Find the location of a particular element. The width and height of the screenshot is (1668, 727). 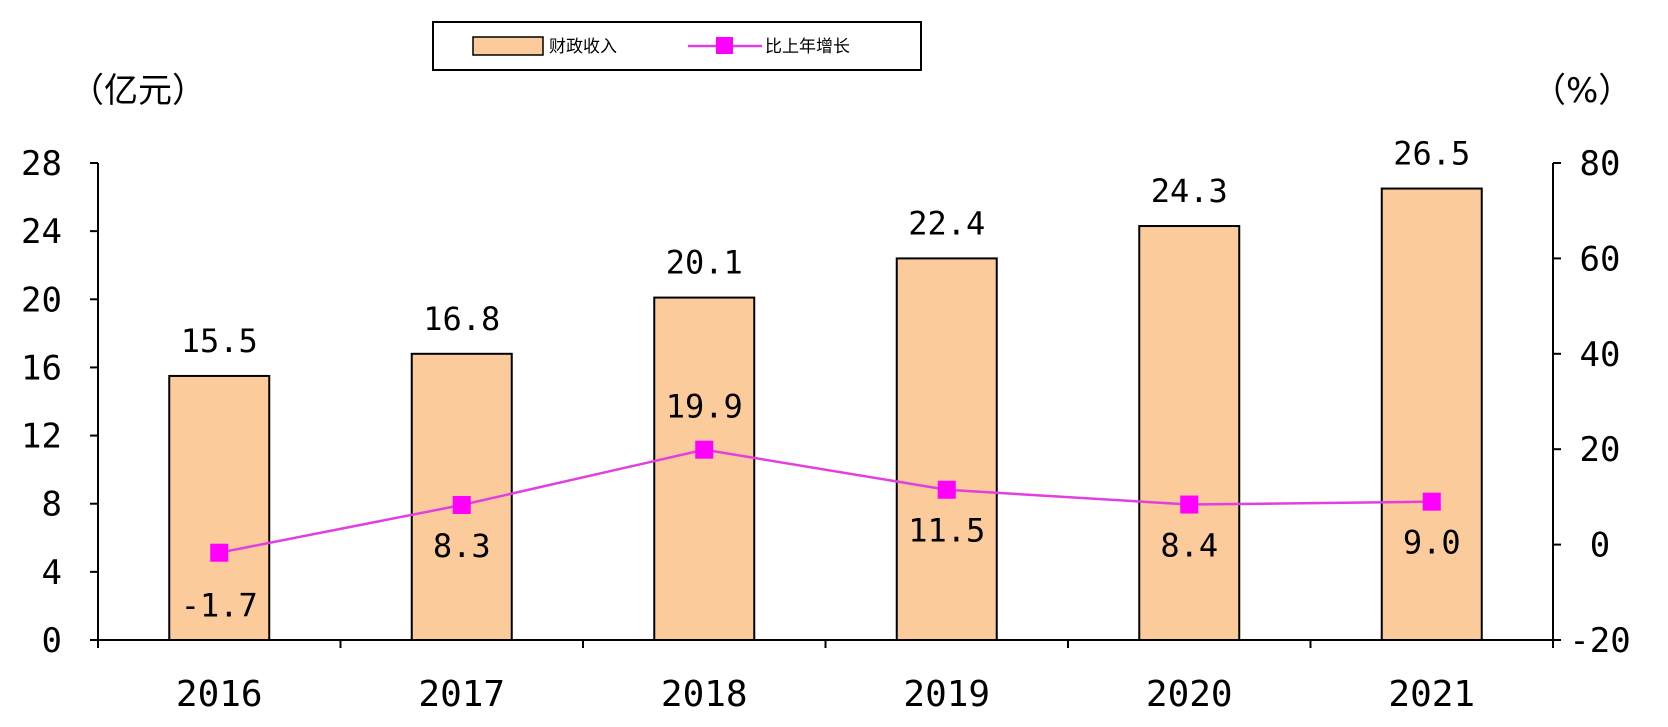

legend: 财政收入 比上年增长 is located at coordinates (677, 46).